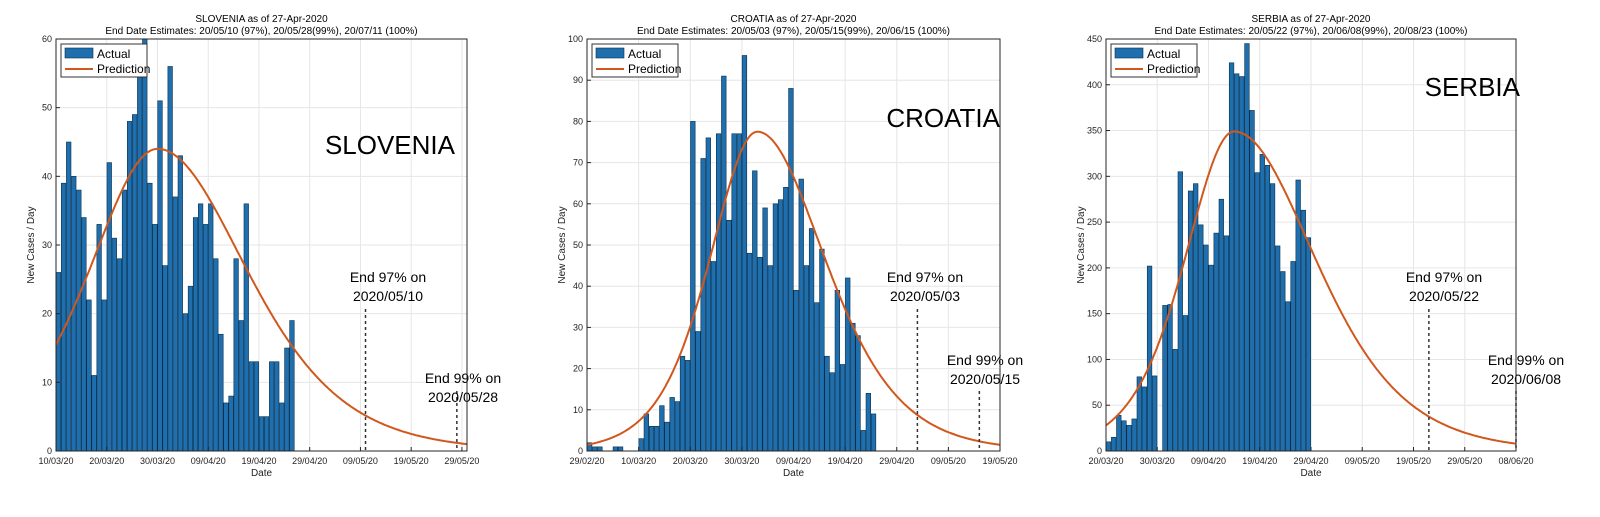 The height and width of the screenshot is (517, 1600). Describe the element at coordinates (1094, 131) in the screenshot. I see `y-tick-label: 350` at that location.